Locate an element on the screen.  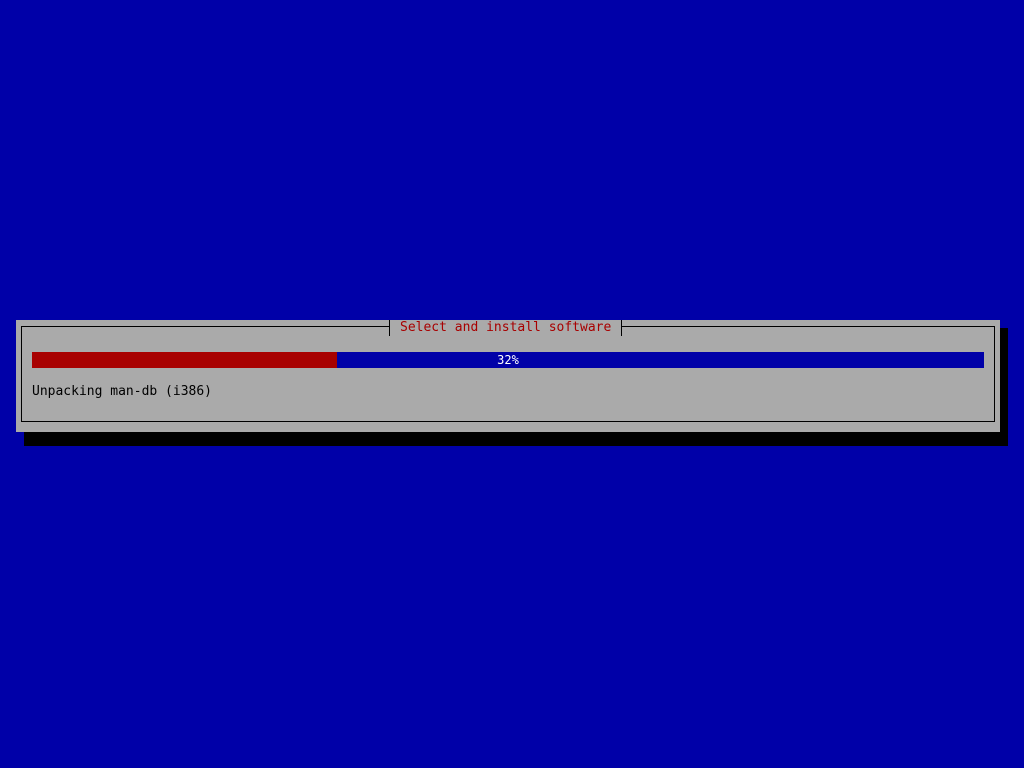
progress-bar: 32% is located at coordinates (508, 360).